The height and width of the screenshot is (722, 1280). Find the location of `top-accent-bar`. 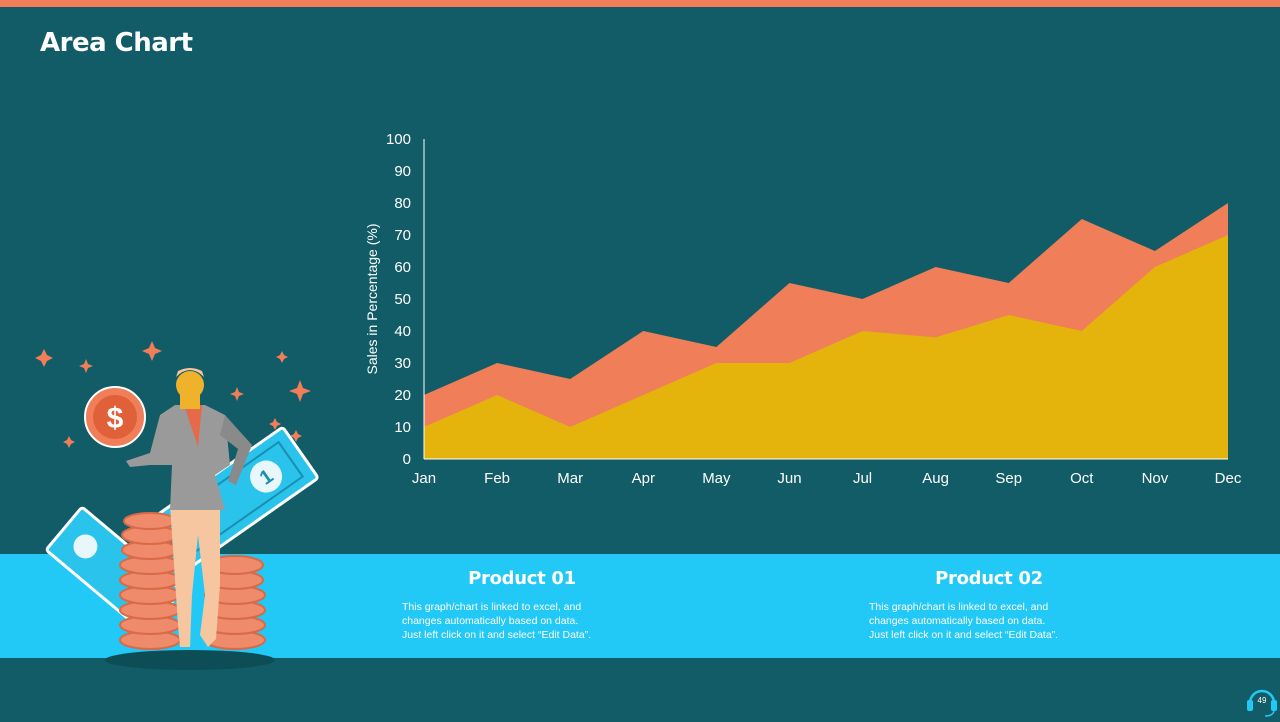

top-accent-bar is located at coordinates (640, 3).